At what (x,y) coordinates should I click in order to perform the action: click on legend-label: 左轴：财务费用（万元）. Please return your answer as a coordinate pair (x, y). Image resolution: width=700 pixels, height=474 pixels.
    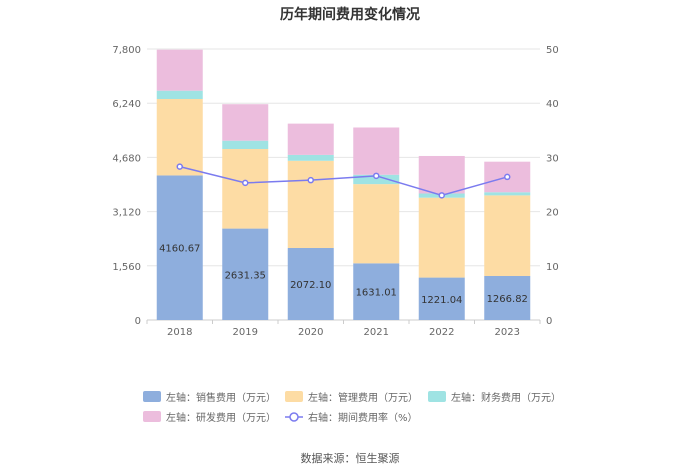
    Looking at the image, I should click on (506, 397).